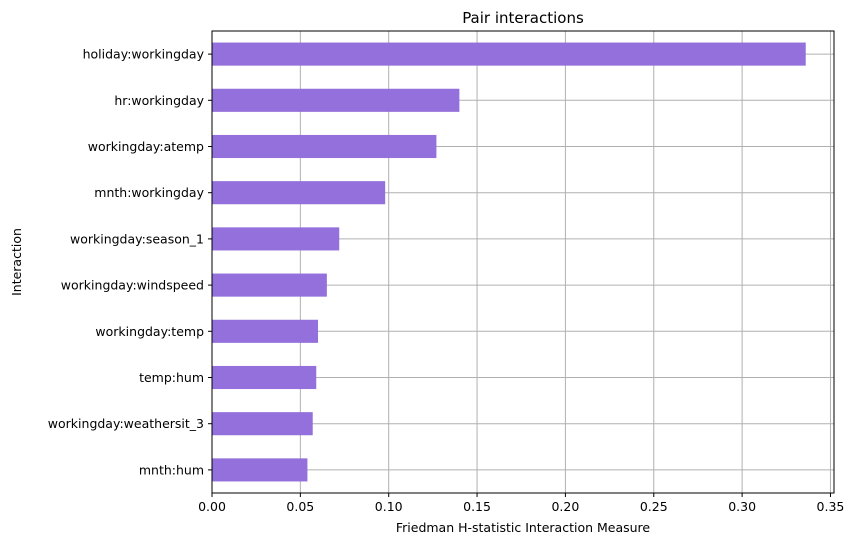 The image size is (853, 547). Describe the element at coordinates (477, 506) in the screenshot. I see `x-tick-label: 0.15` at that location.